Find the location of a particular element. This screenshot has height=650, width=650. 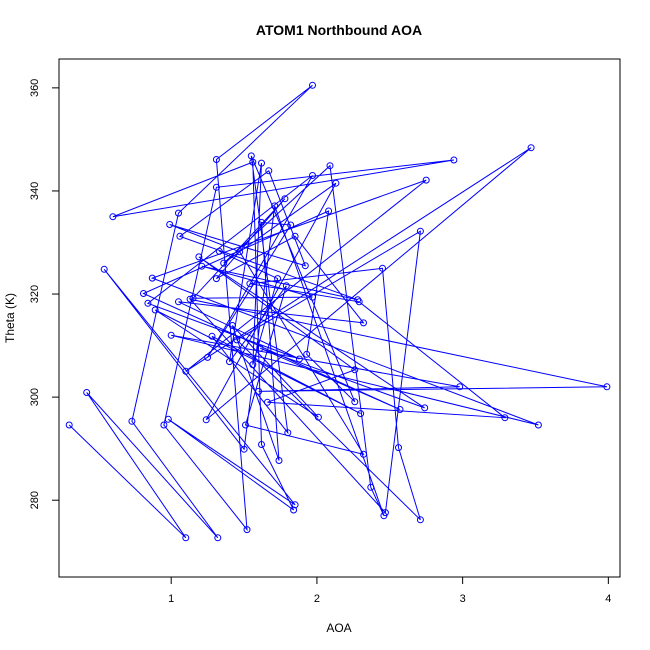

y-tick-label: 300 is located at coordinates (35, 397).